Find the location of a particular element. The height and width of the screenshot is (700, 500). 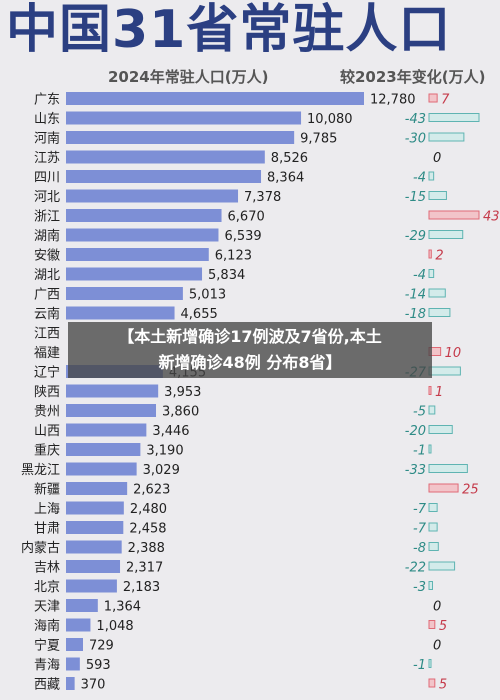

population-value-label: 3,860 is located at coordinates (180, 412).